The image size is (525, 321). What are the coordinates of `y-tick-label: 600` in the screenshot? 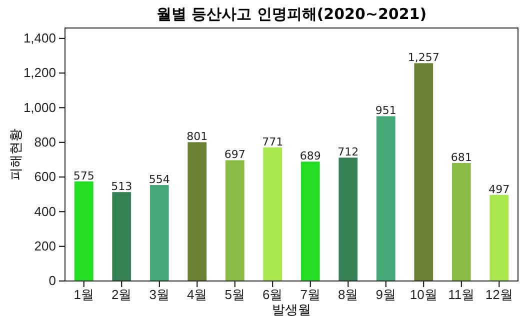 It's located at (45, 176).